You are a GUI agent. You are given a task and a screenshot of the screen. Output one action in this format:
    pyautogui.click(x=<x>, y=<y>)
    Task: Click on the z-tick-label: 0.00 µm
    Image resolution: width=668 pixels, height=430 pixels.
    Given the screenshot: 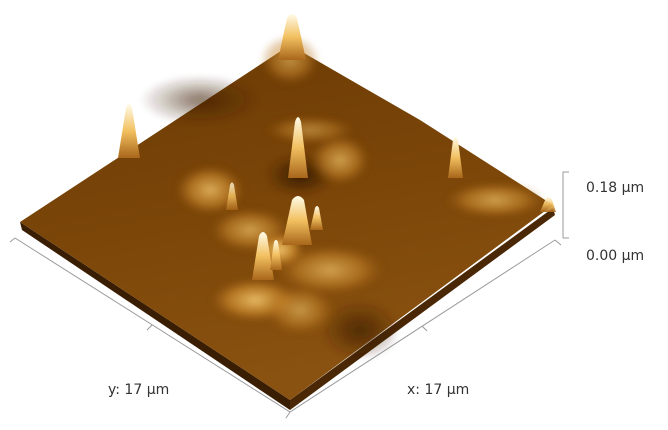 What is the action you would take?
    pyautogui.click(x=615, y=256)
    